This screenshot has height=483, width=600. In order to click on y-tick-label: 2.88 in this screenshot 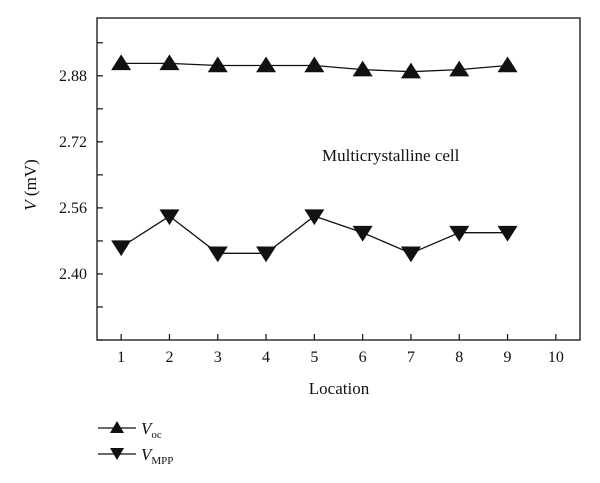, I will do `click(73, 76)`.